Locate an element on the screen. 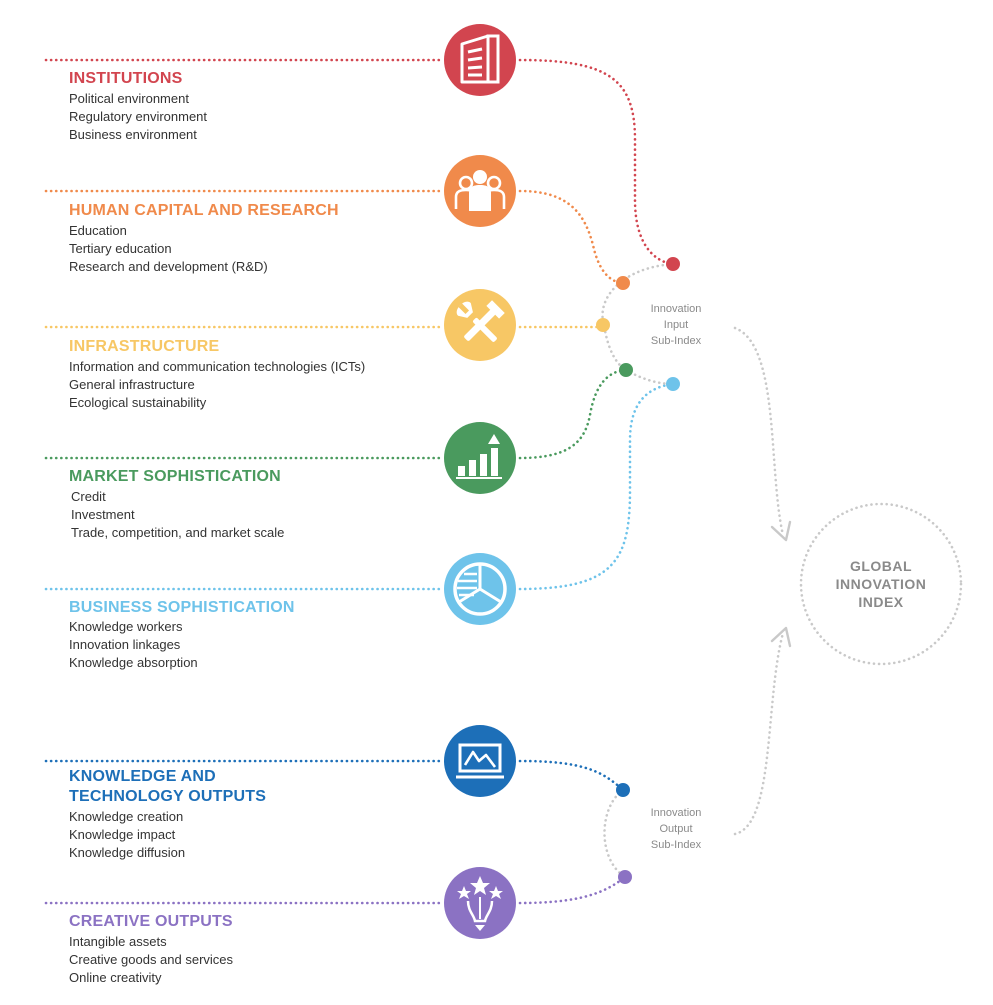 This screenshot has width=993, height=1005. list-item: Online creativity is located at coordinates (115, 977).